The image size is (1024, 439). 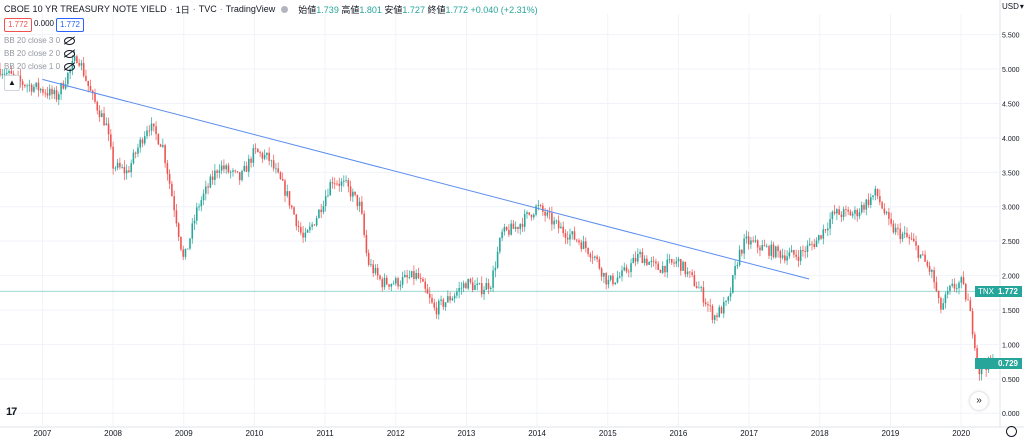 I want to click on chevron-up-icon: ▲, so click(x=12, y=83).